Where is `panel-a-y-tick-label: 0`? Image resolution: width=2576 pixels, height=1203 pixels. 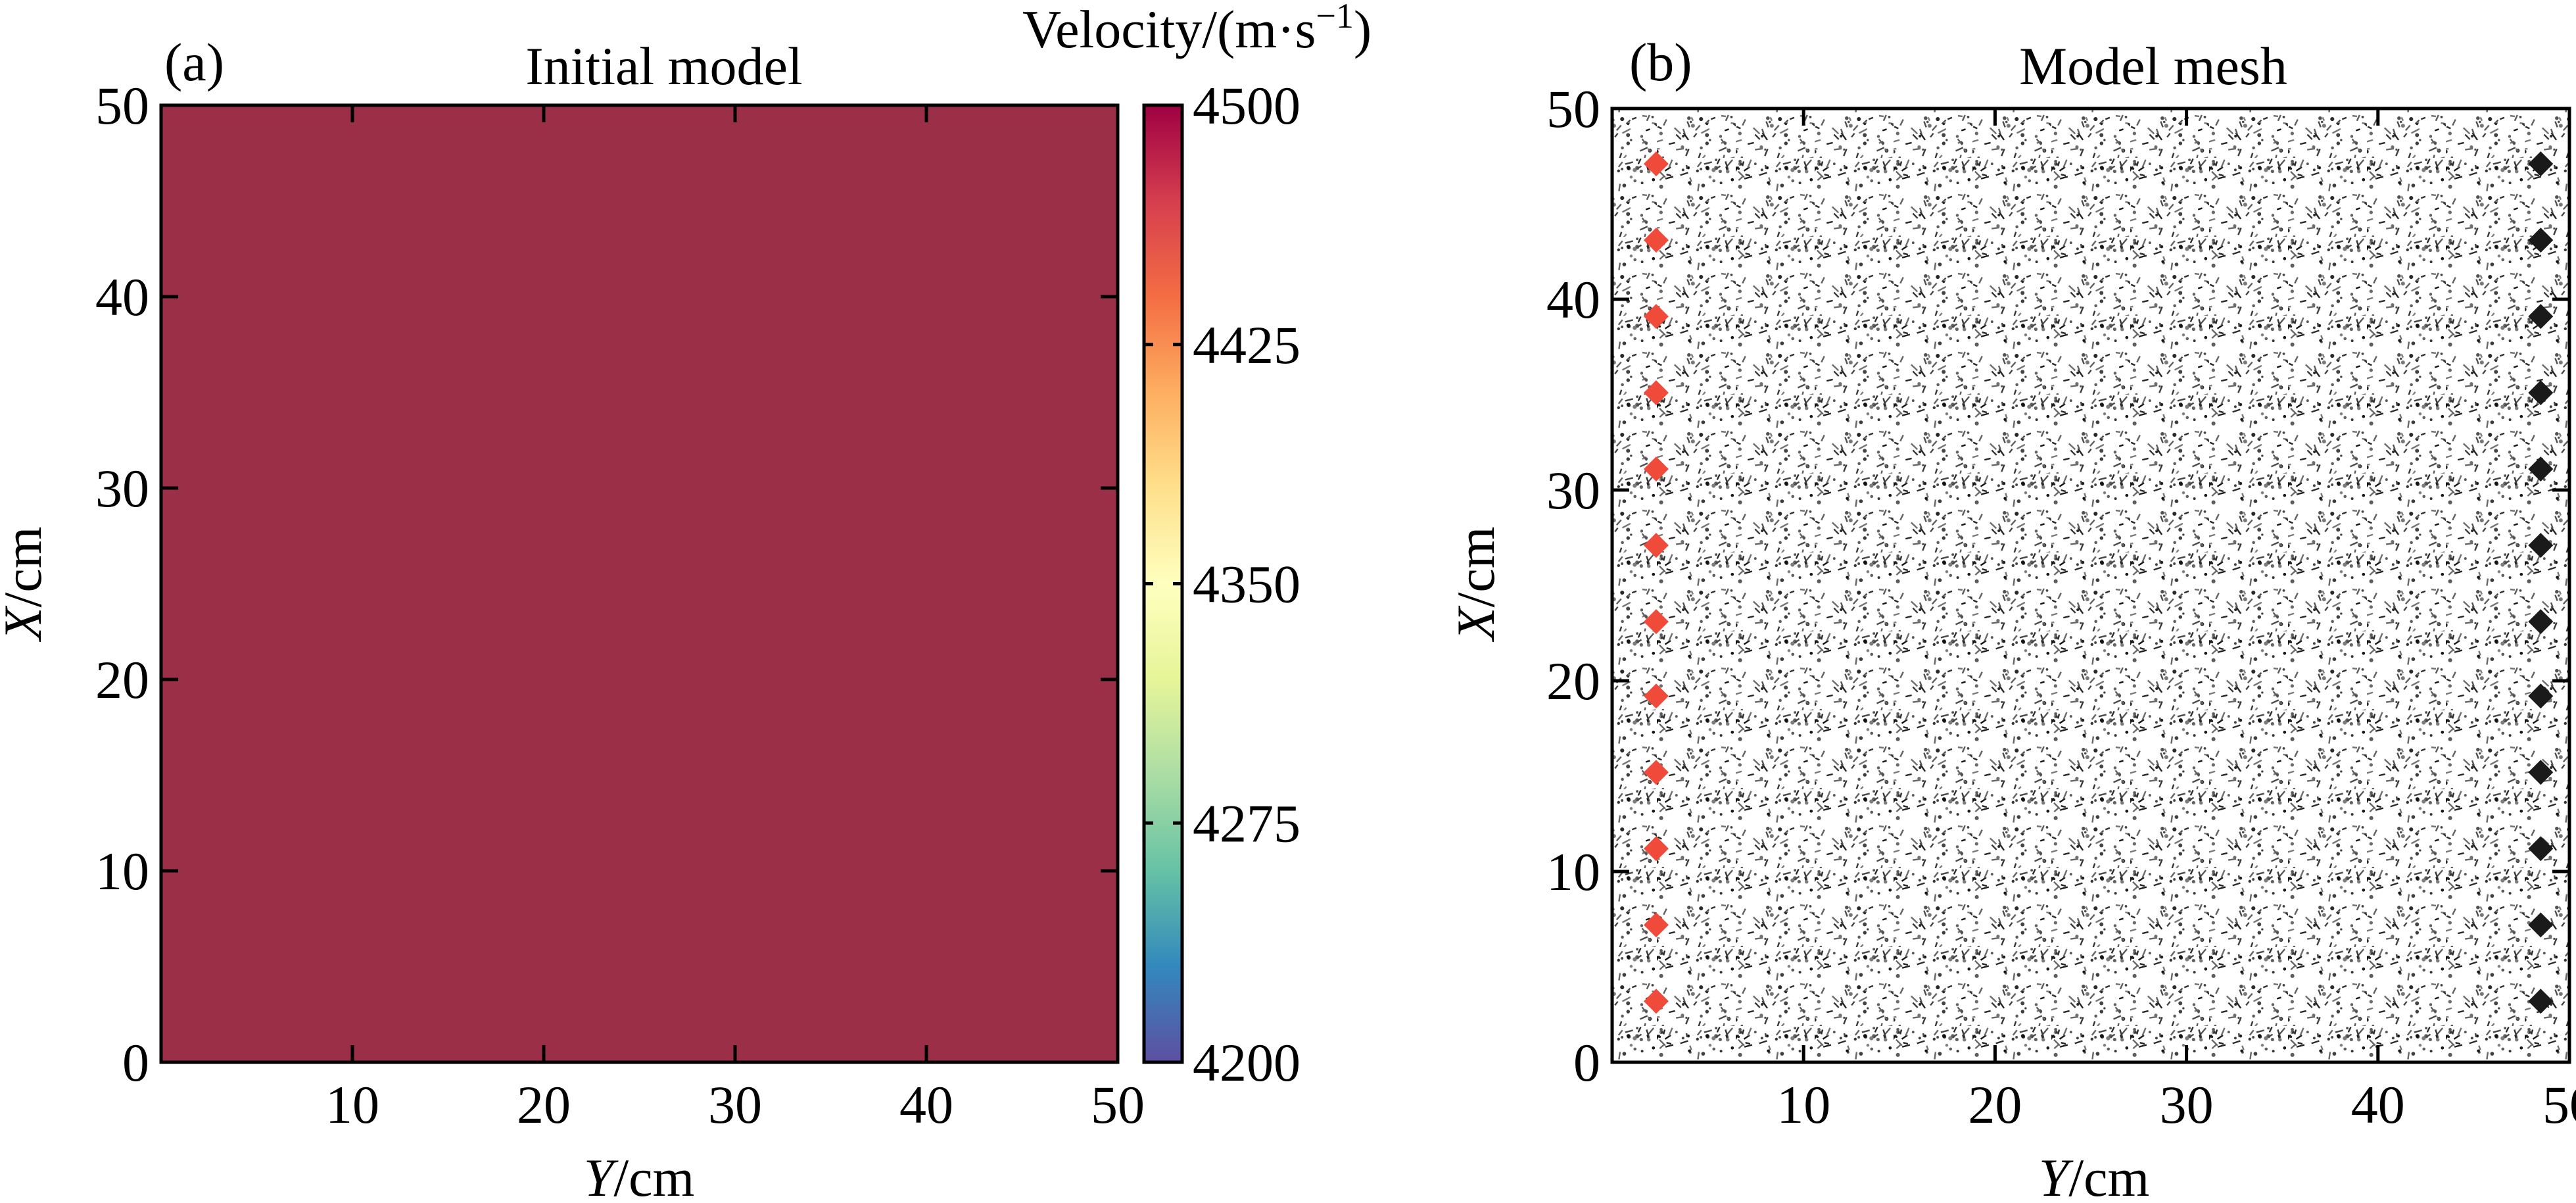 panel-a-y-tick-label: 0 is located at coordinates (136, 1063).